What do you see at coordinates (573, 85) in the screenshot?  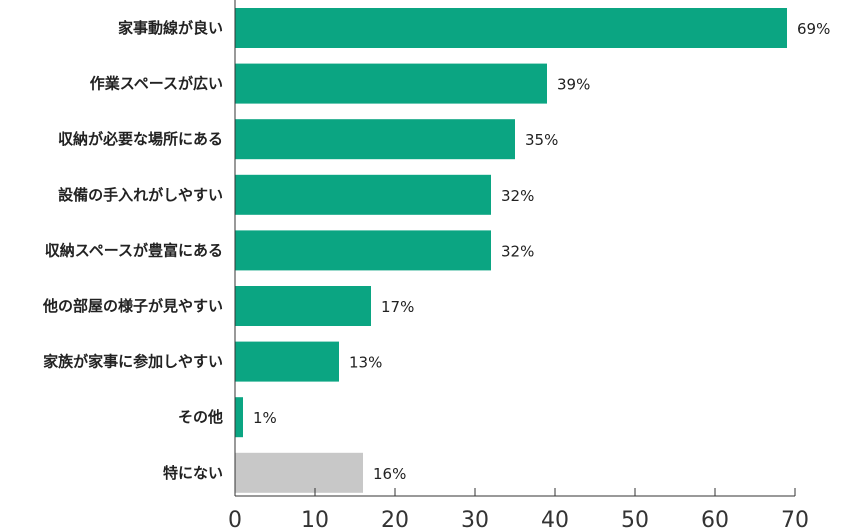 I see `data-label: 39%` at bounding box center [573, 85].